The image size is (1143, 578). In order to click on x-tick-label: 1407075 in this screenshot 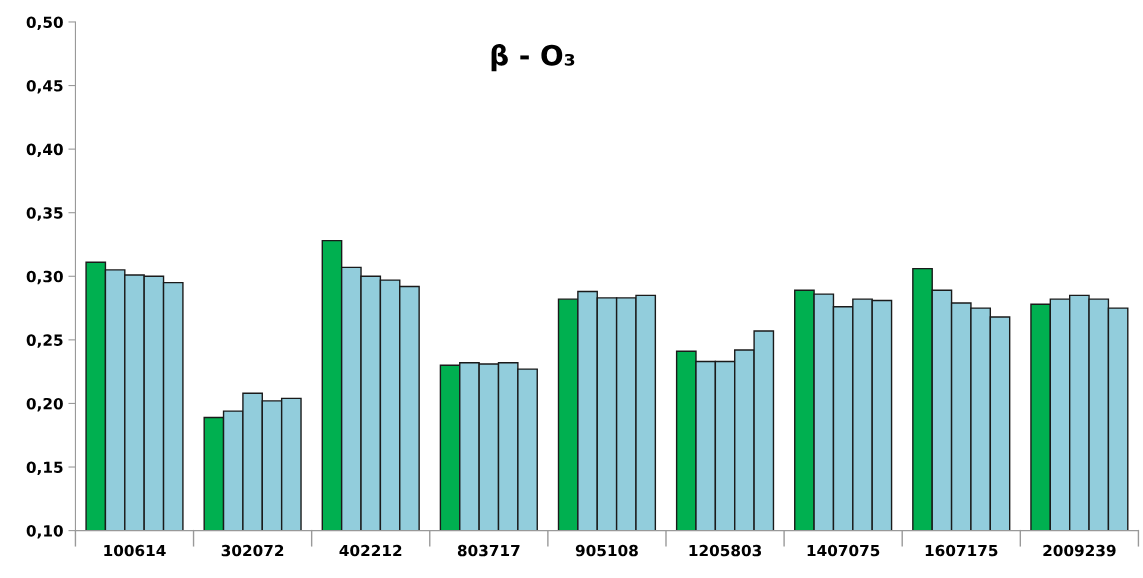, I will do `click(843, 550)`.